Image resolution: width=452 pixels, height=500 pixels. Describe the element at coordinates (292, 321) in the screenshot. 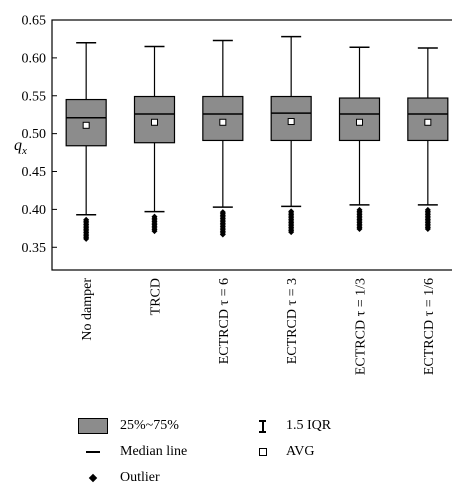

I see `x-tick-label: ECTRCD τ = 3` at that location.